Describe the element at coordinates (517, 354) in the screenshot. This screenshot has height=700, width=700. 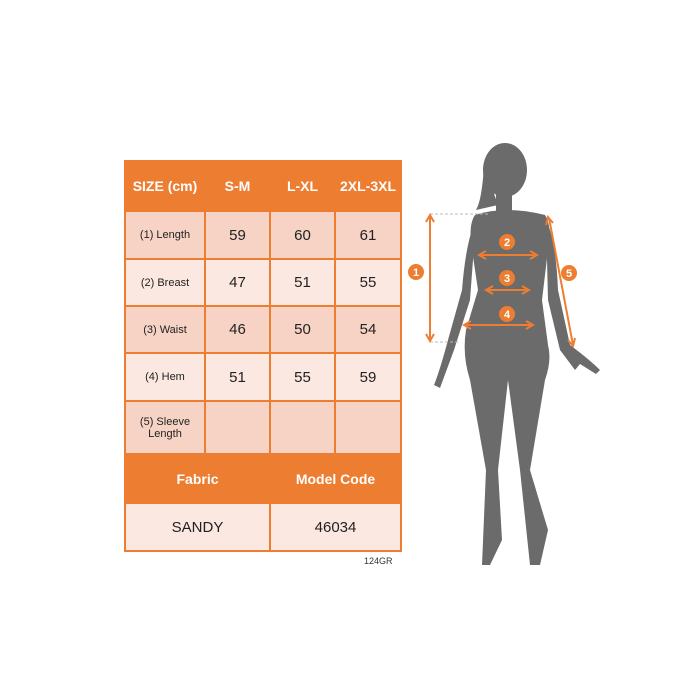
I see `silhouette` at that location.